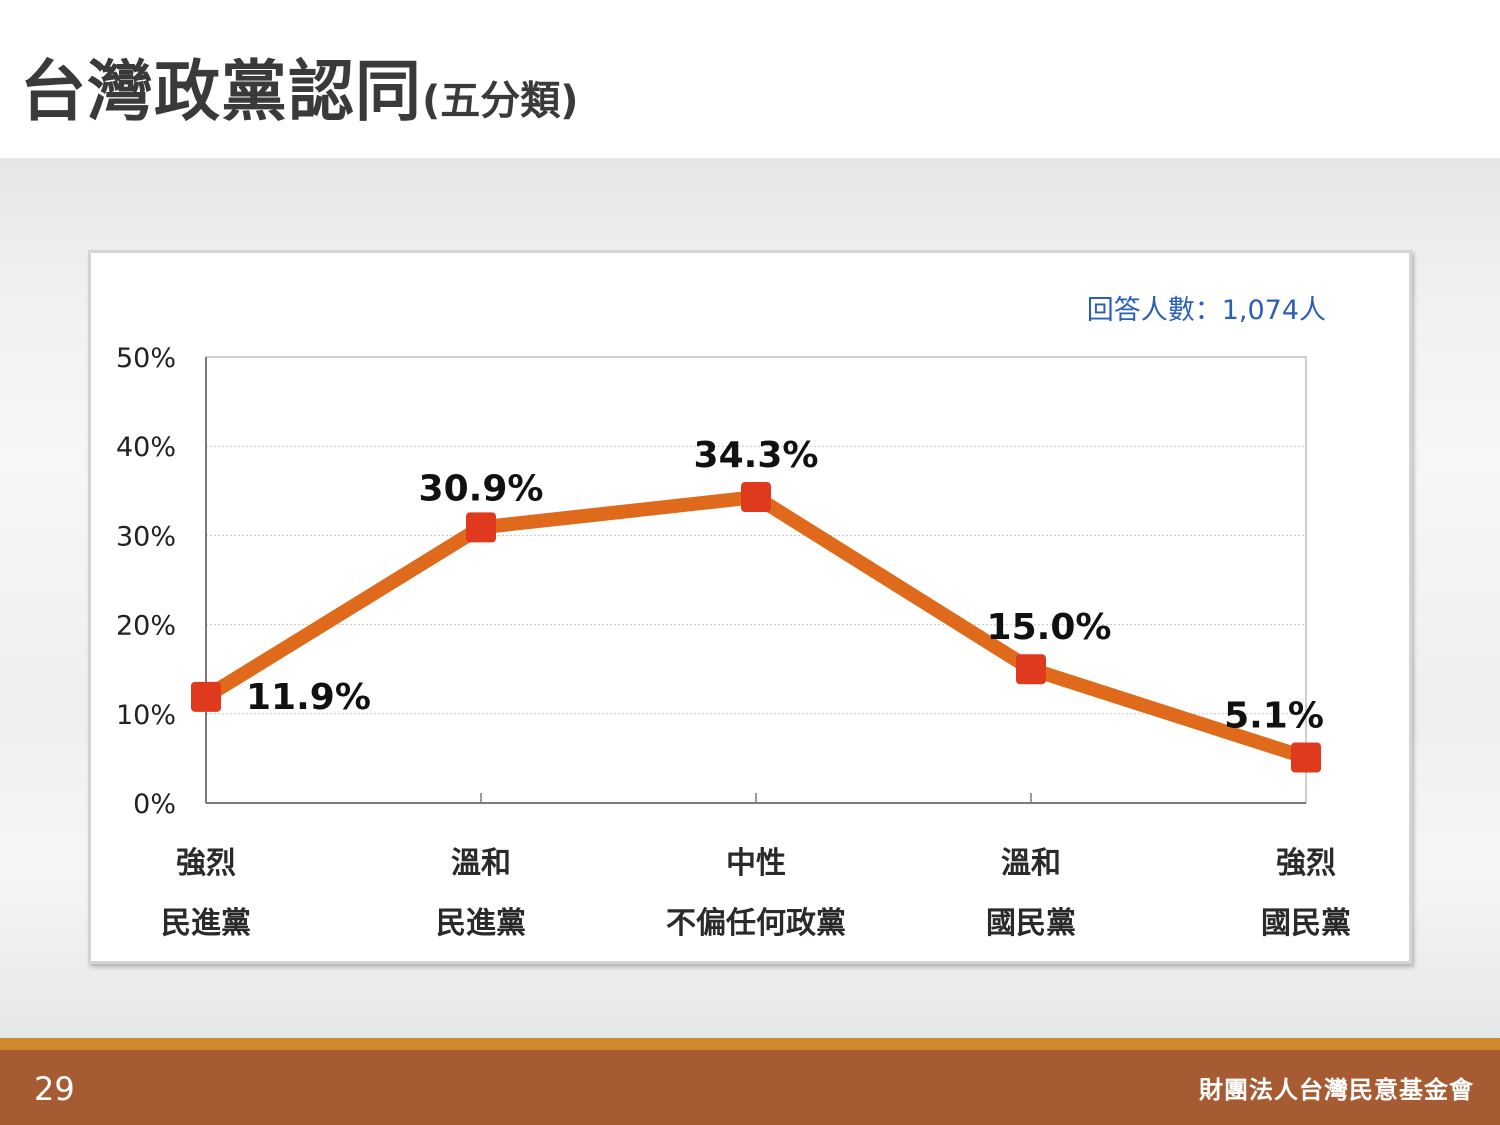  What do you see at coordinates (146, 358) in the screenshot?
I see `y-tick-label: 50%` at bounding box center [146, 358].